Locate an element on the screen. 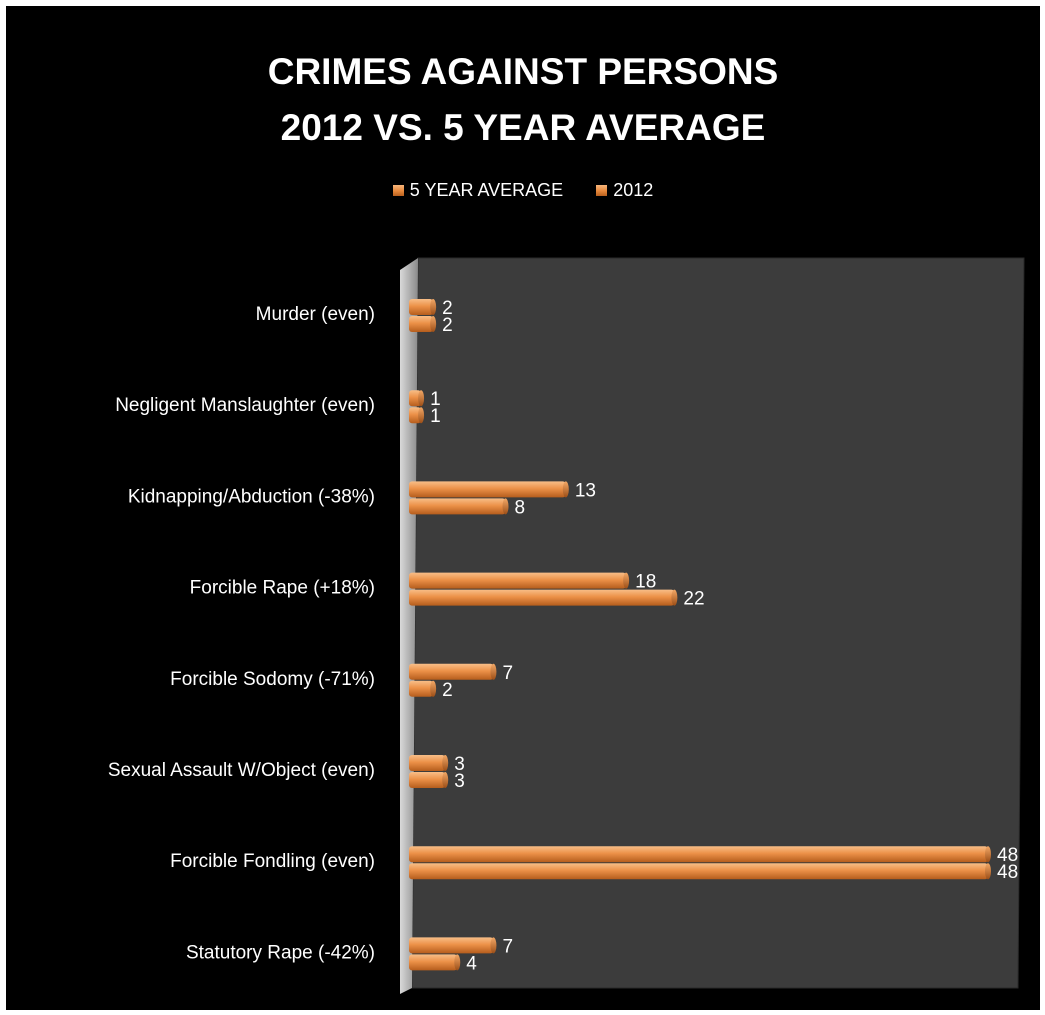 The image size is (1045, 1015). data-label-2012-murder-even: 2 is located at coordinates (447, 325).